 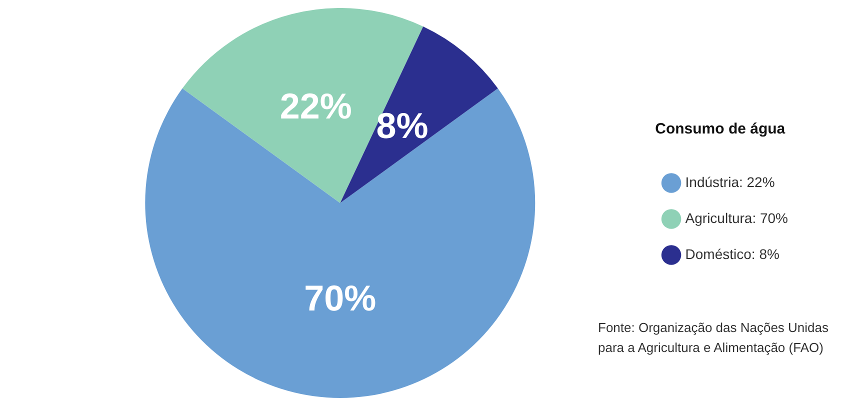 What do you see at coordinates (340, 297) in the screenshot?
I see `data-label: 70%` at bounding box center [340, 297].